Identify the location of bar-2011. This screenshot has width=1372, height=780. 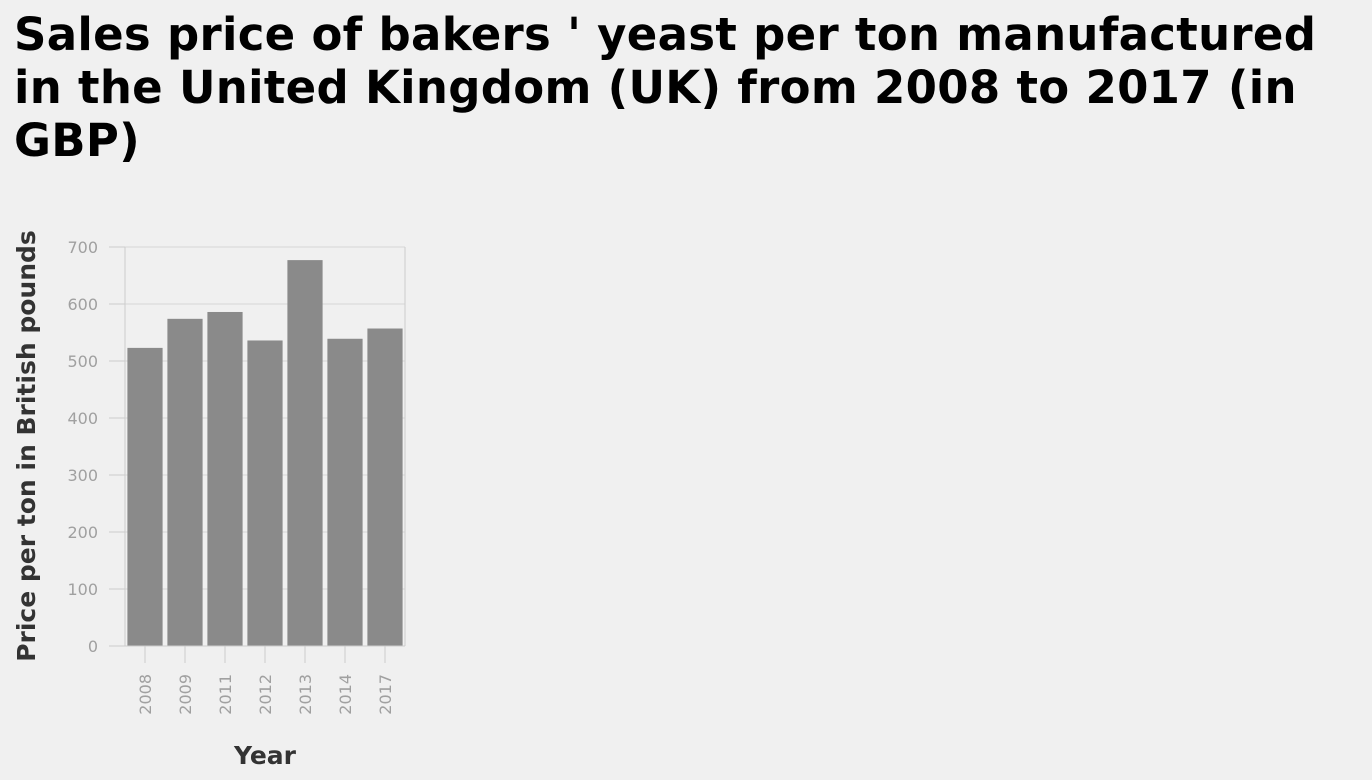
(225, 478).